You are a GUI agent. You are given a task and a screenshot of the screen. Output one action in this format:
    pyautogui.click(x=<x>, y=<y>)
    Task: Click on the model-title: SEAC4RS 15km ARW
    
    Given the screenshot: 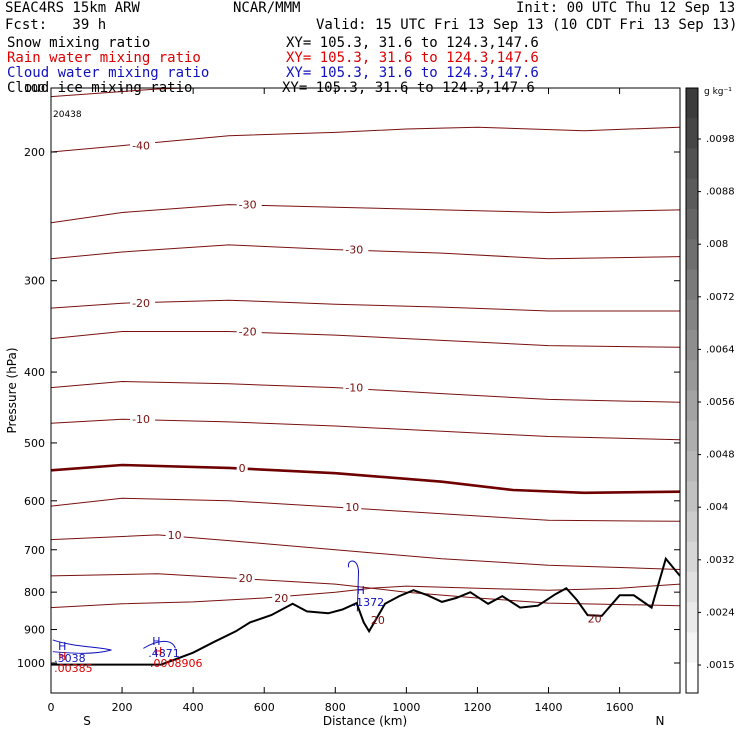 What is the action you would take?
    pyautogui.click(x=72, y=8)
    